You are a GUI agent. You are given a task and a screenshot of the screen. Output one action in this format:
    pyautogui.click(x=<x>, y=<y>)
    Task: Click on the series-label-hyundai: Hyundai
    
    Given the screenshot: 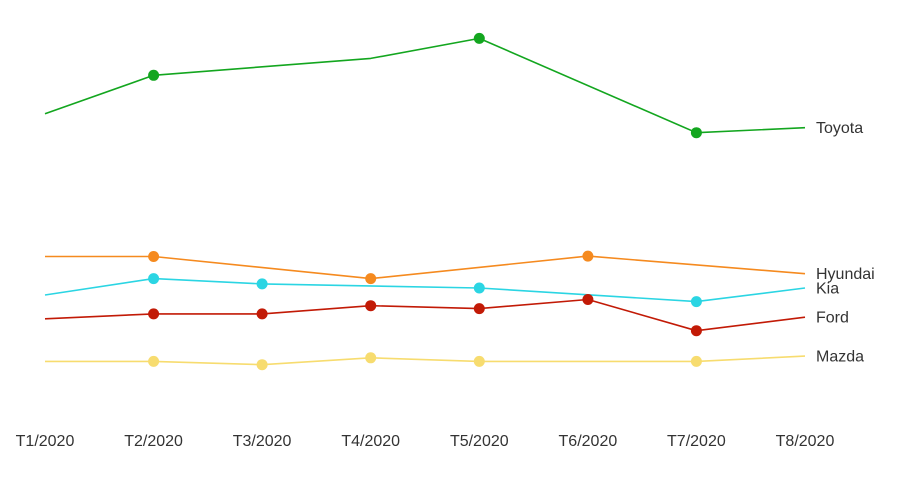 What is the action you would take?
    pyautogui.click(x=845, y=274)
    